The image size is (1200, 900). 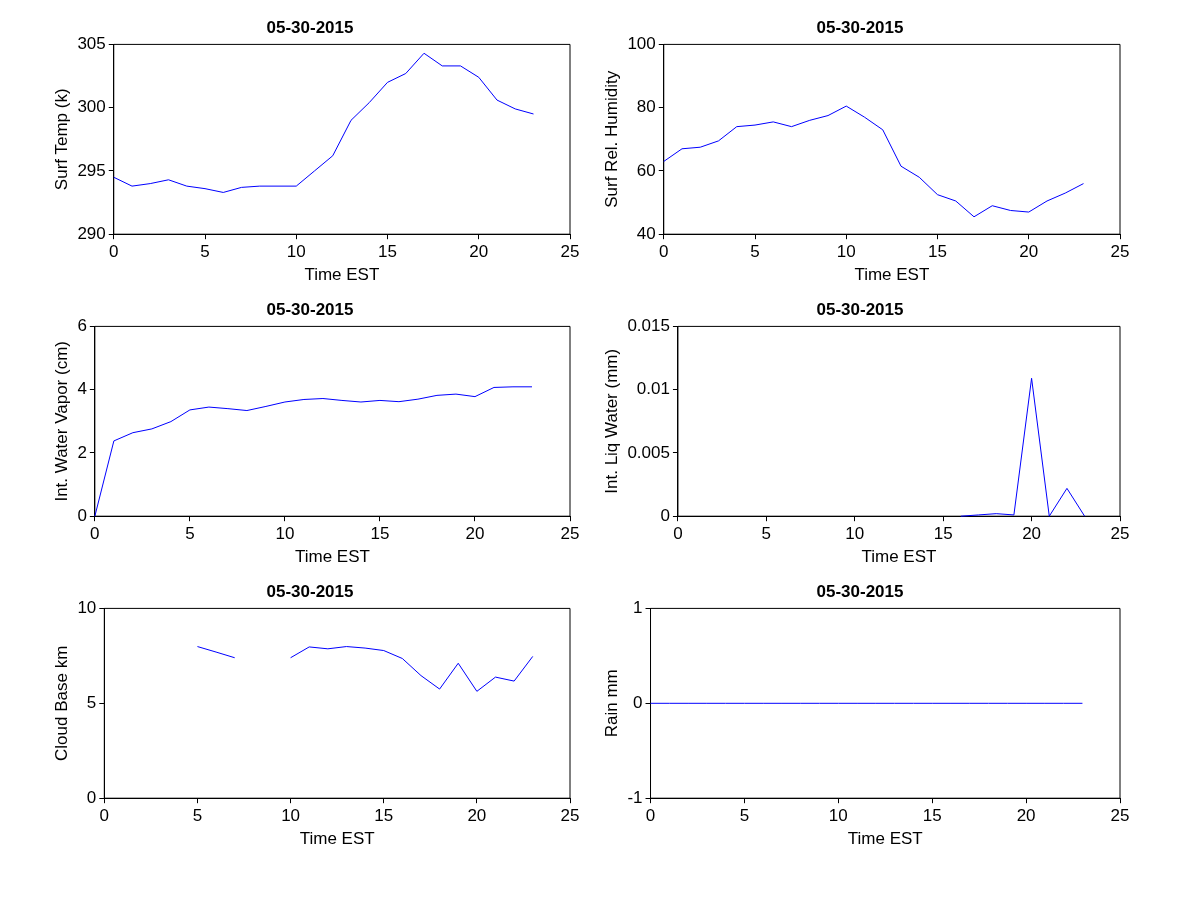 What do you see at coordinates (82, 326) in the screenshot?
I see `y-tick-label: 6` at bounding box center [82, 326].